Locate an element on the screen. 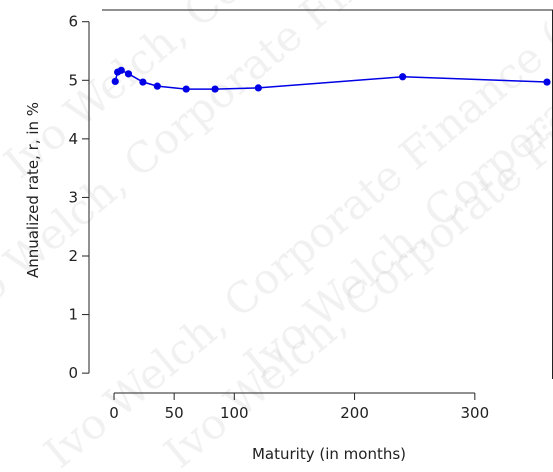 Image resolution: width=553 pixels, height=472 pixels. x-tick-label: 100 is located at coordinates (234, 413).